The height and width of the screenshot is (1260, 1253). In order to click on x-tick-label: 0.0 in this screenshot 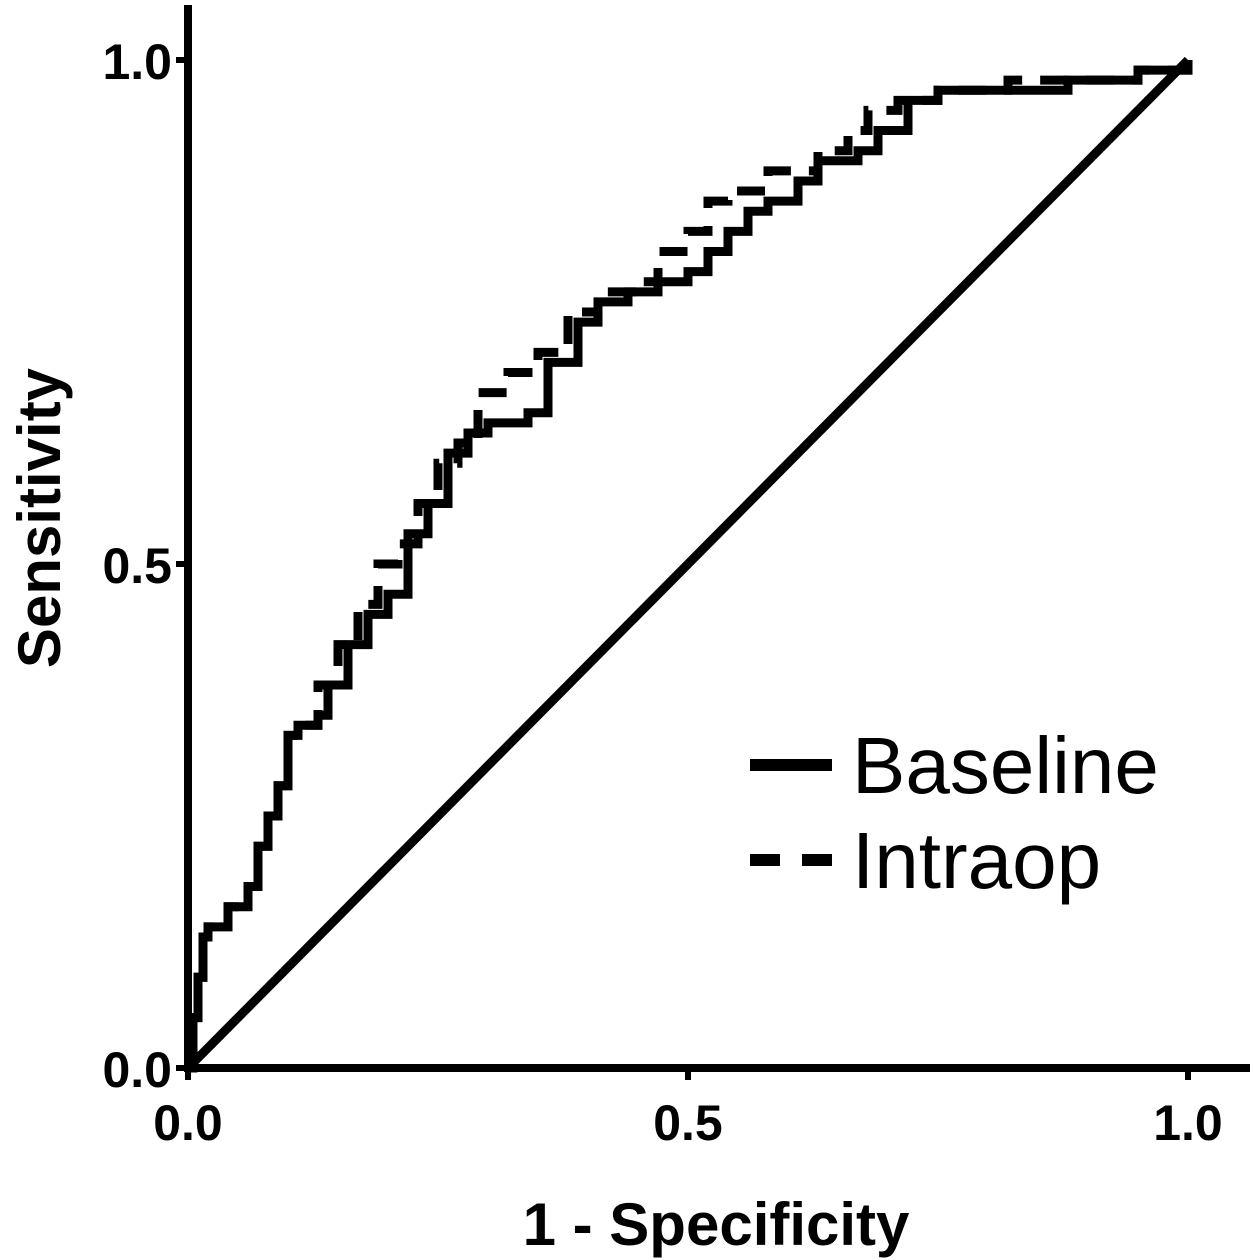, I will do `click(188, 1123)`.